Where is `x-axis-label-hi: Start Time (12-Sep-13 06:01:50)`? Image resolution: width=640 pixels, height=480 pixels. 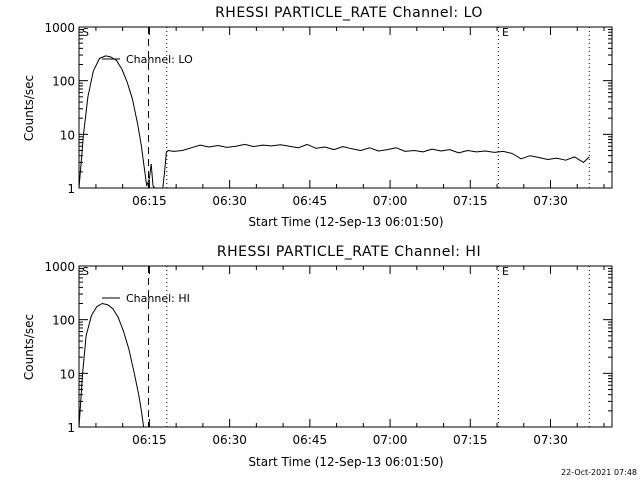 x-axis-label-hi: Start Time (12-Sep-13 06:01:50) is located at coordinates (345, 462).